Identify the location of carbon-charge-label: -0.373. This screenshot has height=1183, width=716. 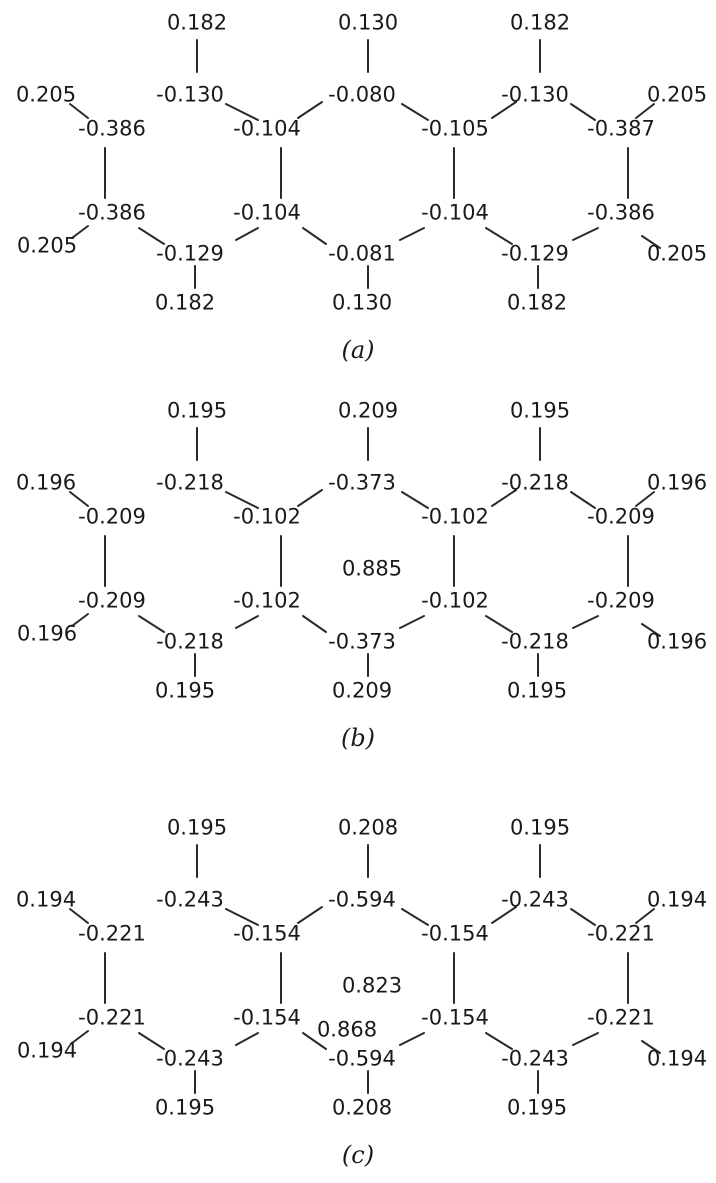
(362, 641).